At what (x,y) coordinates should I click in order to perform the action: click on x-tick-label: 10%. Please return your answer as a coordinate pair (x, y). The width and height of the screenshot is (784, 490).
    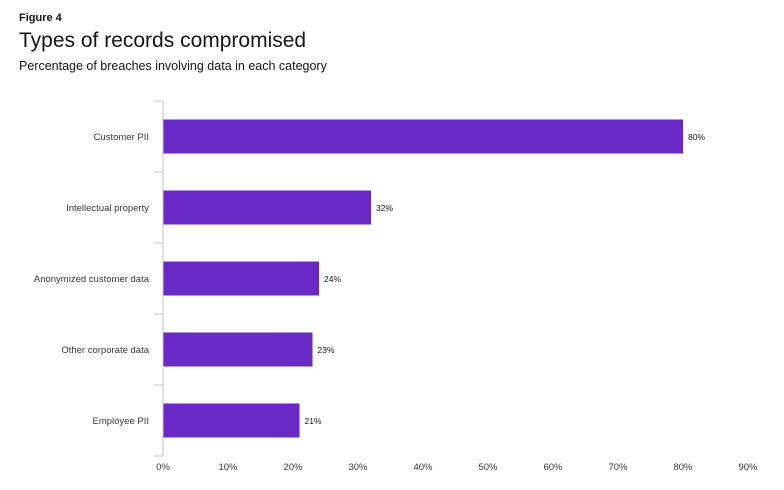
    Looking at the image, I should click on (228, 467).